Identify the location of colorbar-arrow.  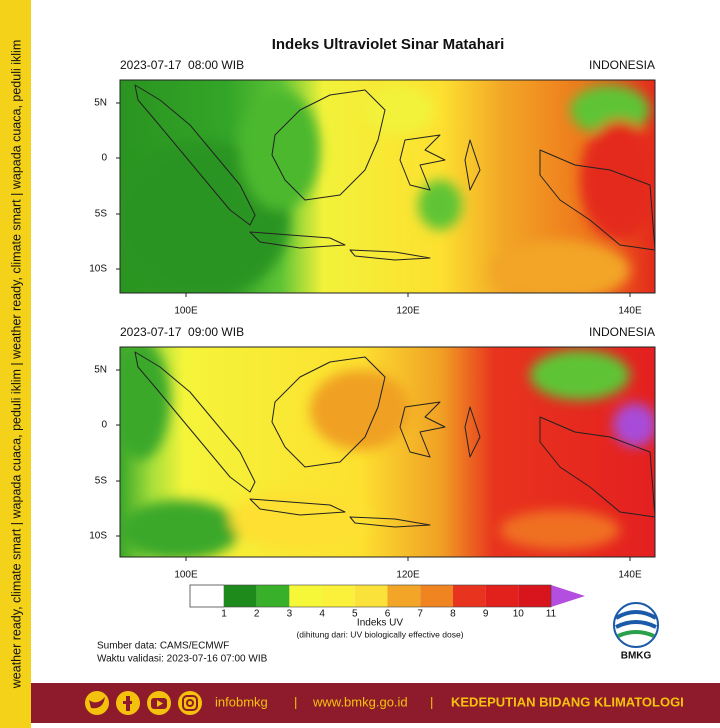
(568, 596).